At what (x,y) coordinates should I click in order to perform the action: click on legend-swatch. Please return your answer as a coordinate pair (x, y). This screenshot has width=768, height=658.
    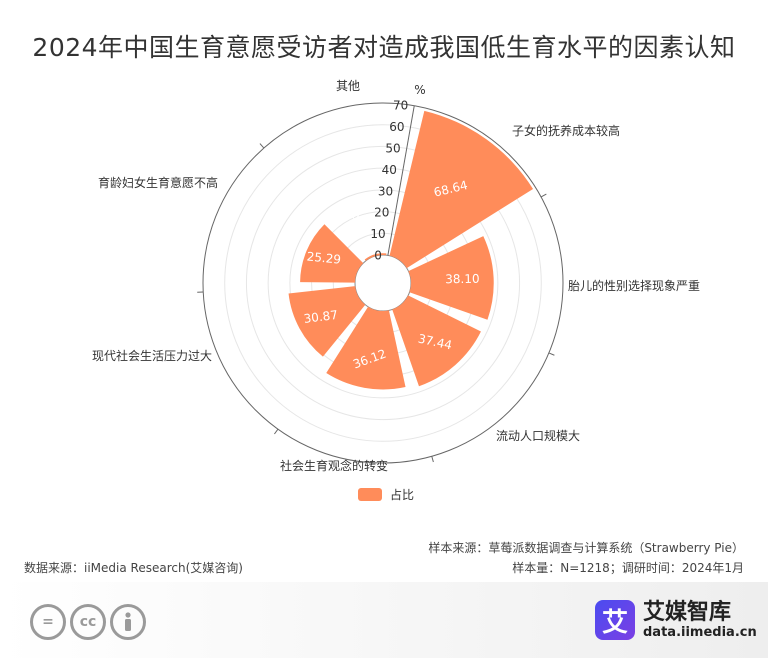
    Looking at the image, I should click on (370, 494).